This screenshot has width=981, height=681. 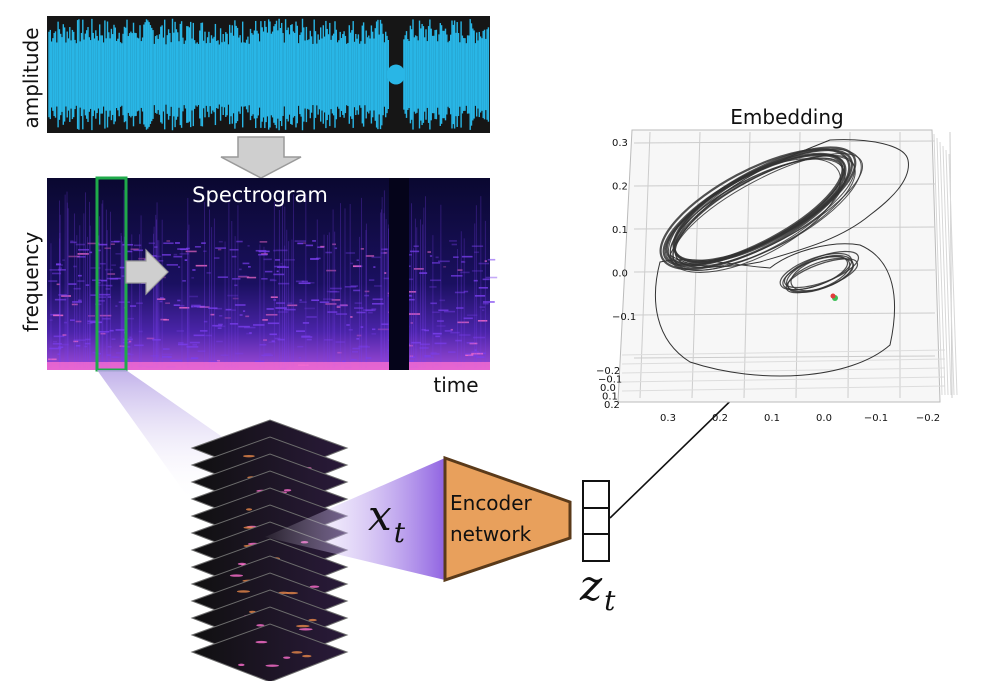 What do you see at coordinates (612, 405) in the screenshot?
I see `embedding-z-tick: 0.2` at bounding box center [612, 405].